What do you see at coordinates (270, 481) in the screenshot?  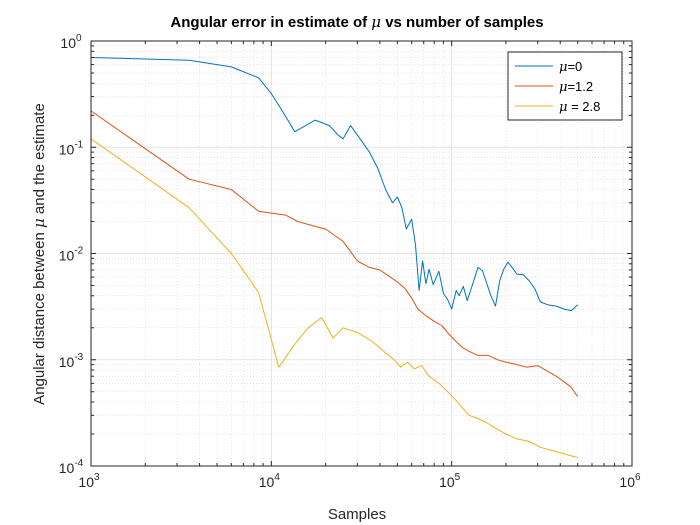 I see `x-tick-label: 10⁴` at bounding box center [270, 481].